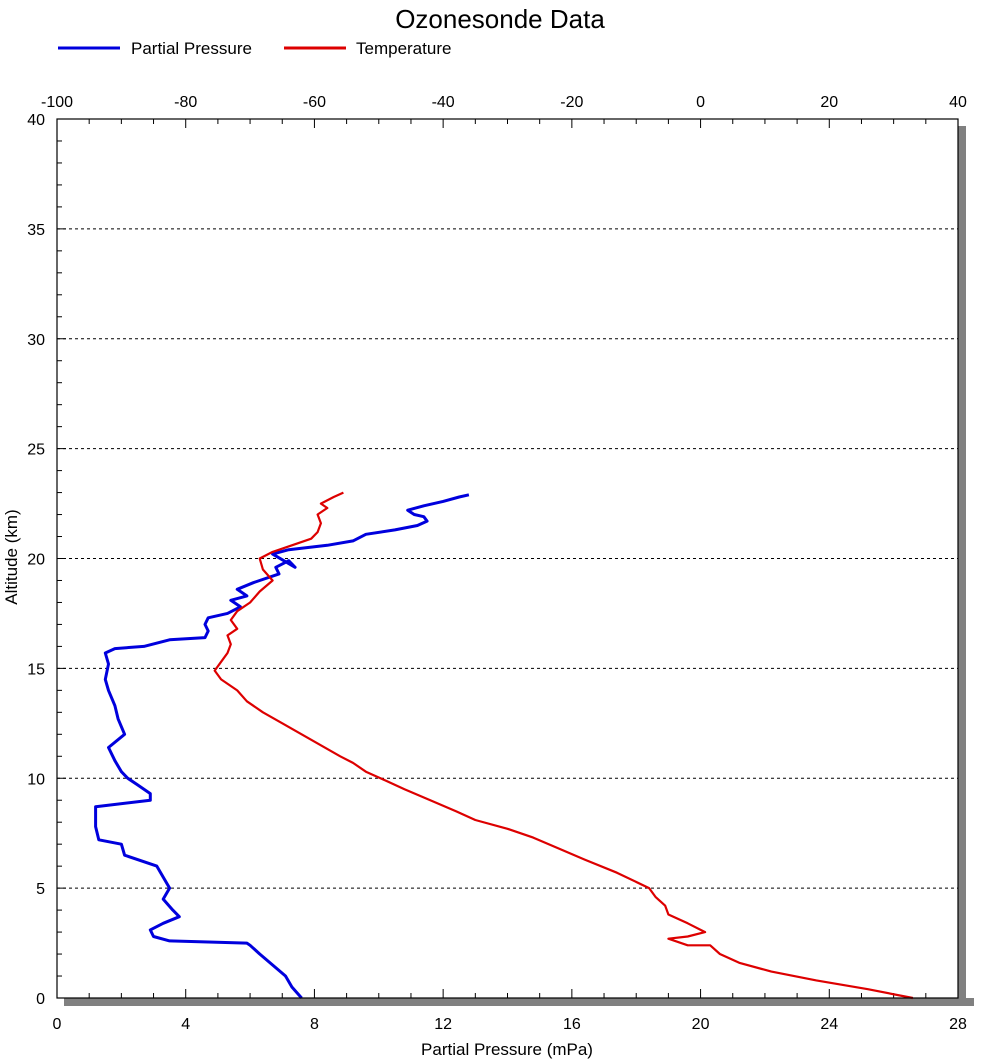 The height and width of the screenshot is (1059, 1000). What do you see at coordinates (40, 999) in the screenshot?
I see `y-tick-label: 0` at bounding box center [40, 999].